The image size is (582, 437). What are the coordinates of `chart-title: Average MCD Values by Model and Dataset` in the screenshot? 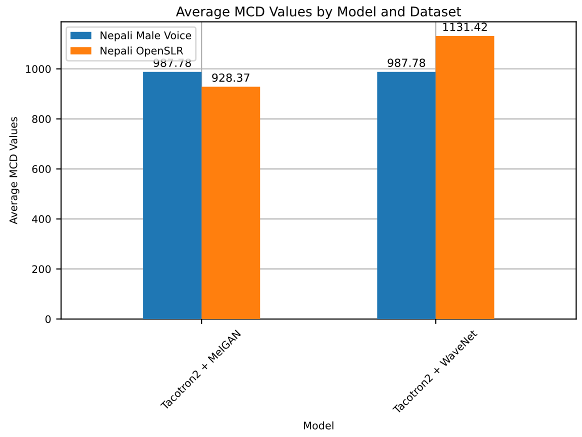 It's located at (319, 13).